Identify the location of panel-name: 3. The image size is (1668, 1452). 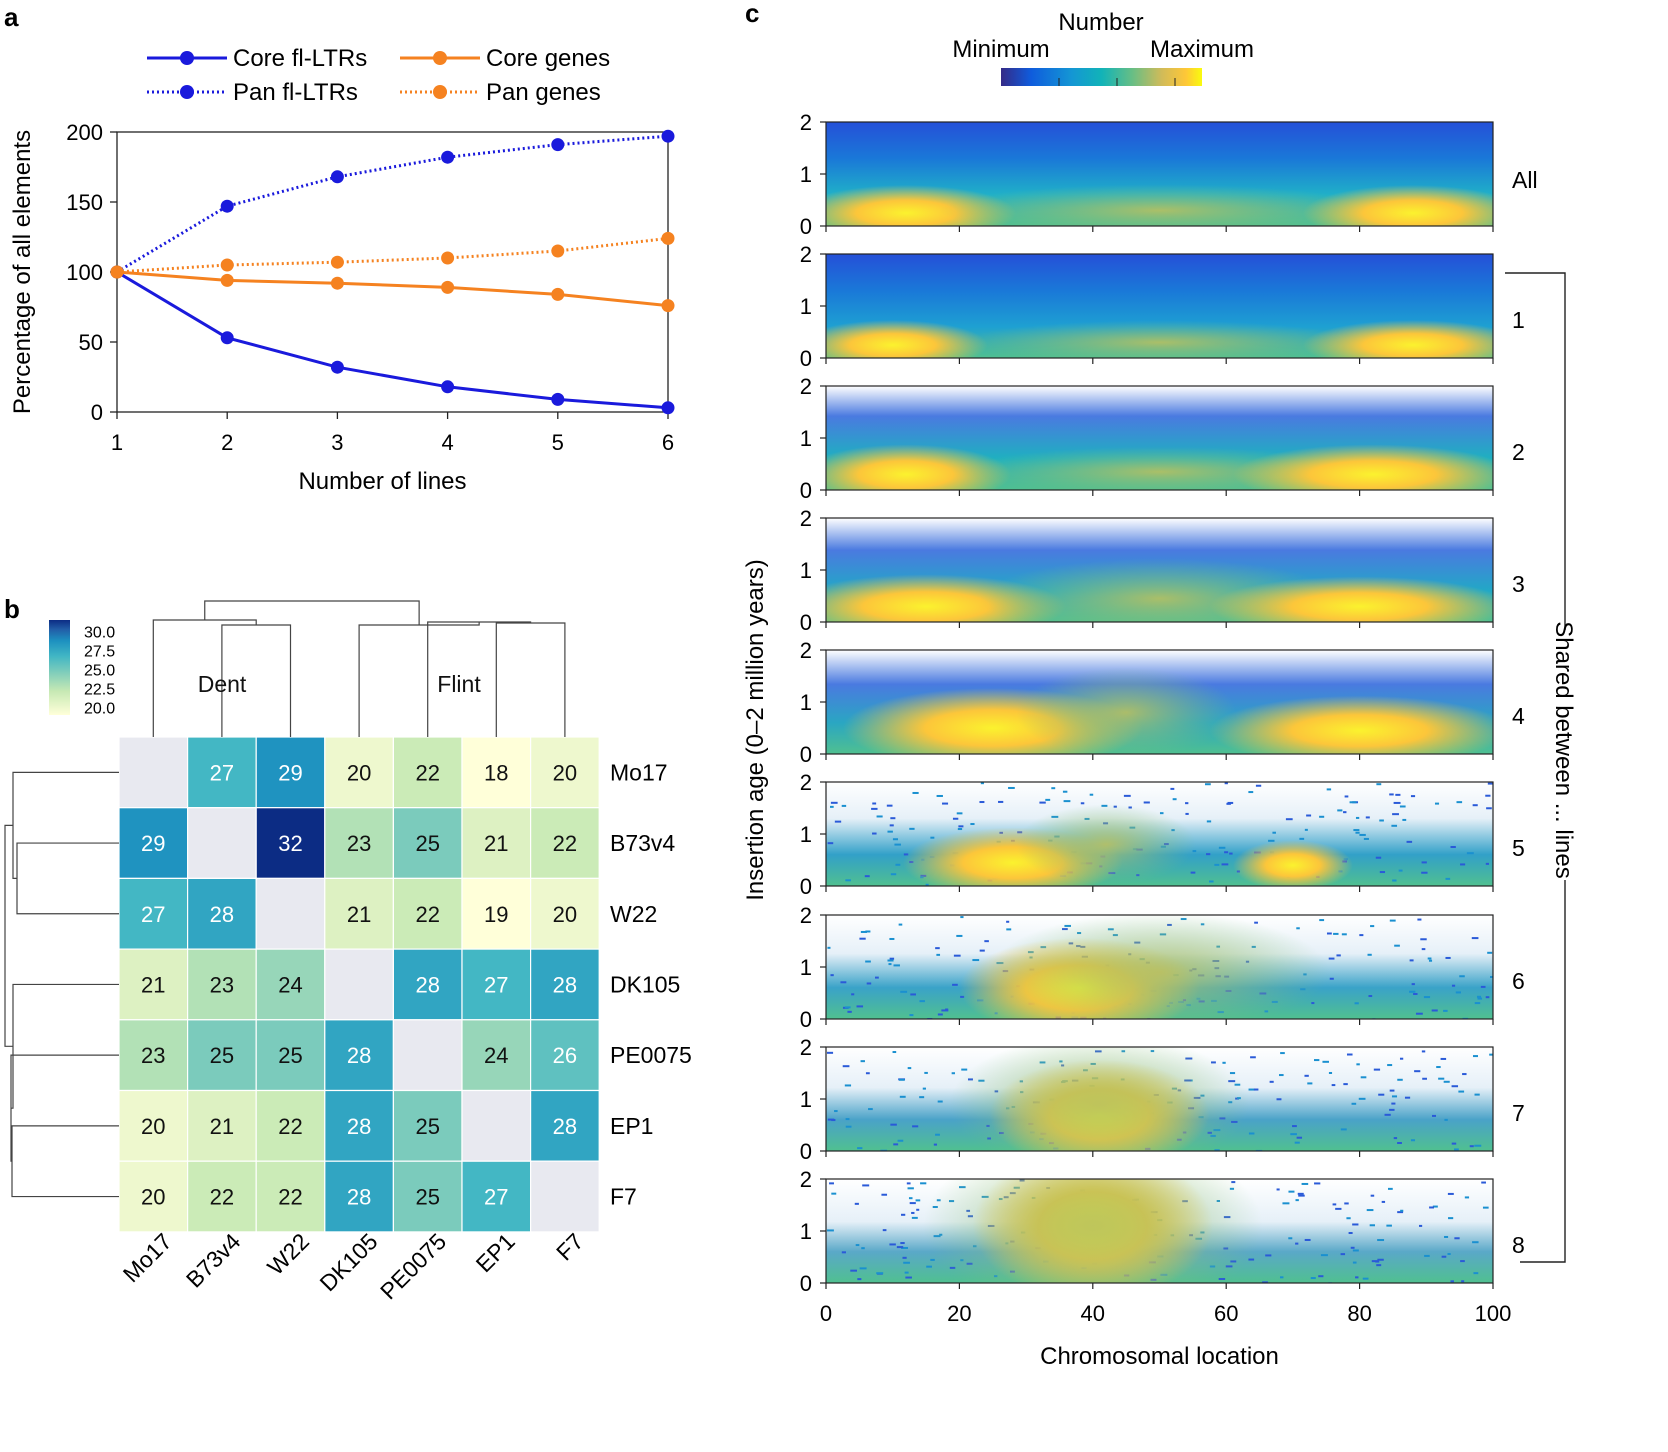
(1518, 584).